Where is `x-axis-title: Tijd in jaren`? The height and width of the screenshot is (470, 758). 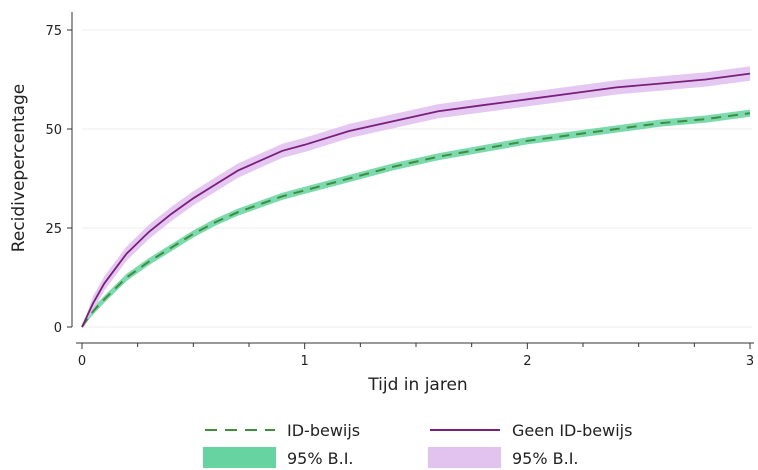 x-axis-title: Tijd in jaren is located at coordinates (417, 385).